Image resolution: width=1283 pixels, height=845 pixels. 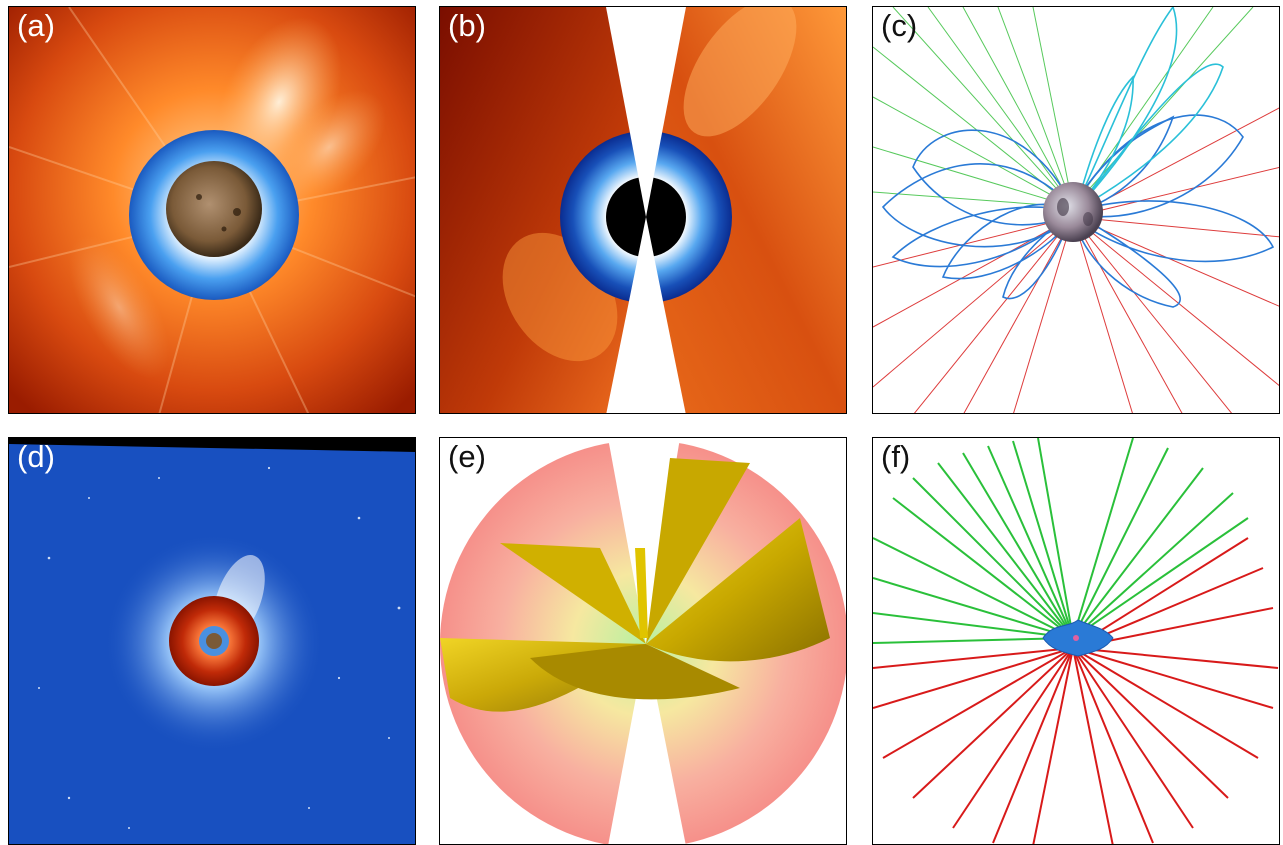 I want to click on panel-label: (f), so click(x=896, y=456).